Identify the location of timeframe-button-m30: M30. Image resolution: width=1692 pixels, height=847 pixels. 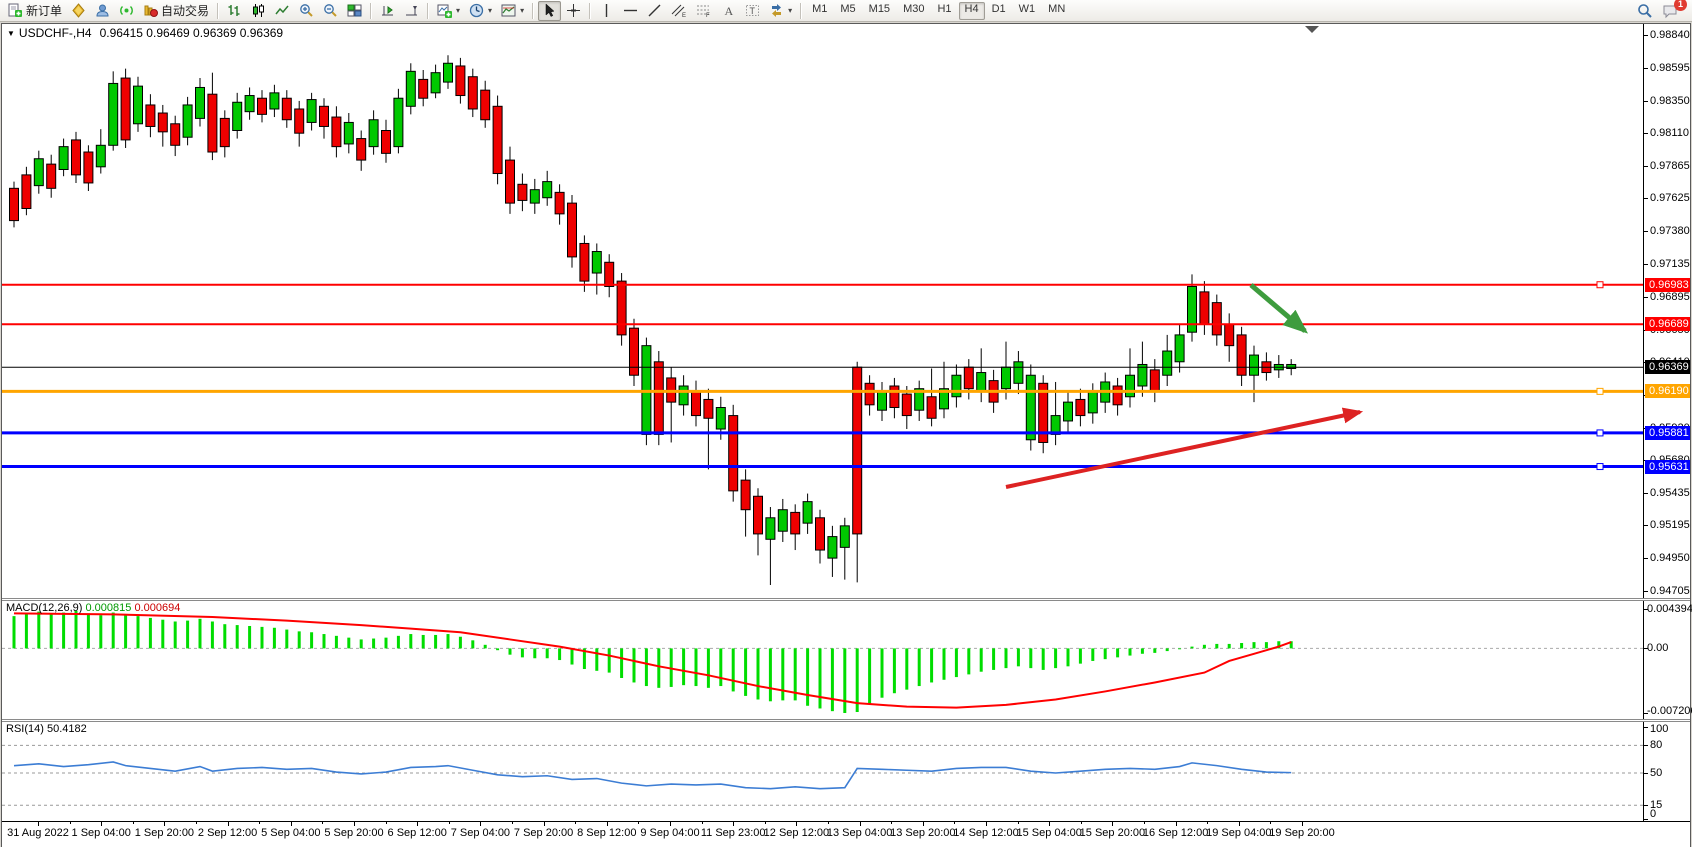
(914, 8).